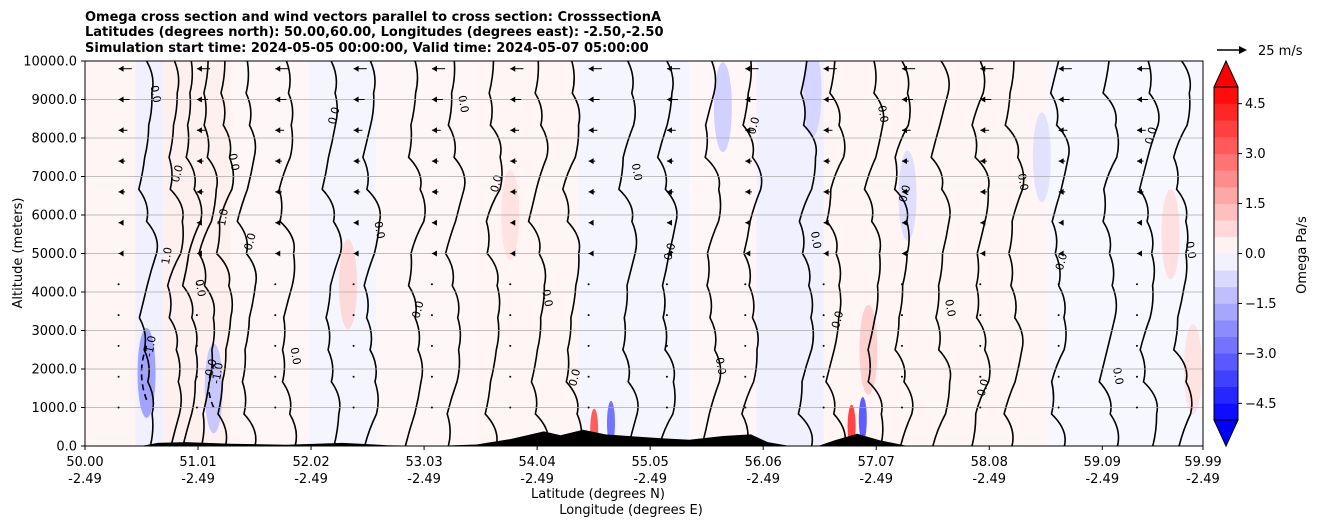  Describe the element at coordinates (537, 462) in the screenshot. I see `x-tick-label-latitude: 54.04` at that location.